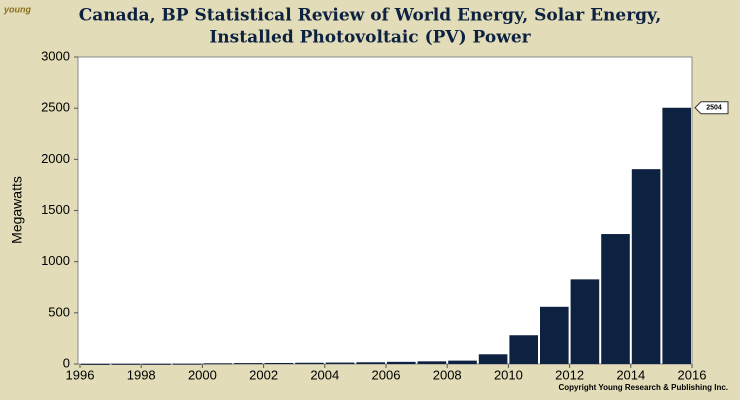 This screenshot has width=740, height=400. Describe the element at coordinates (55, 158) in the screenshot. I see `y-tick-label: 2000` at that location.